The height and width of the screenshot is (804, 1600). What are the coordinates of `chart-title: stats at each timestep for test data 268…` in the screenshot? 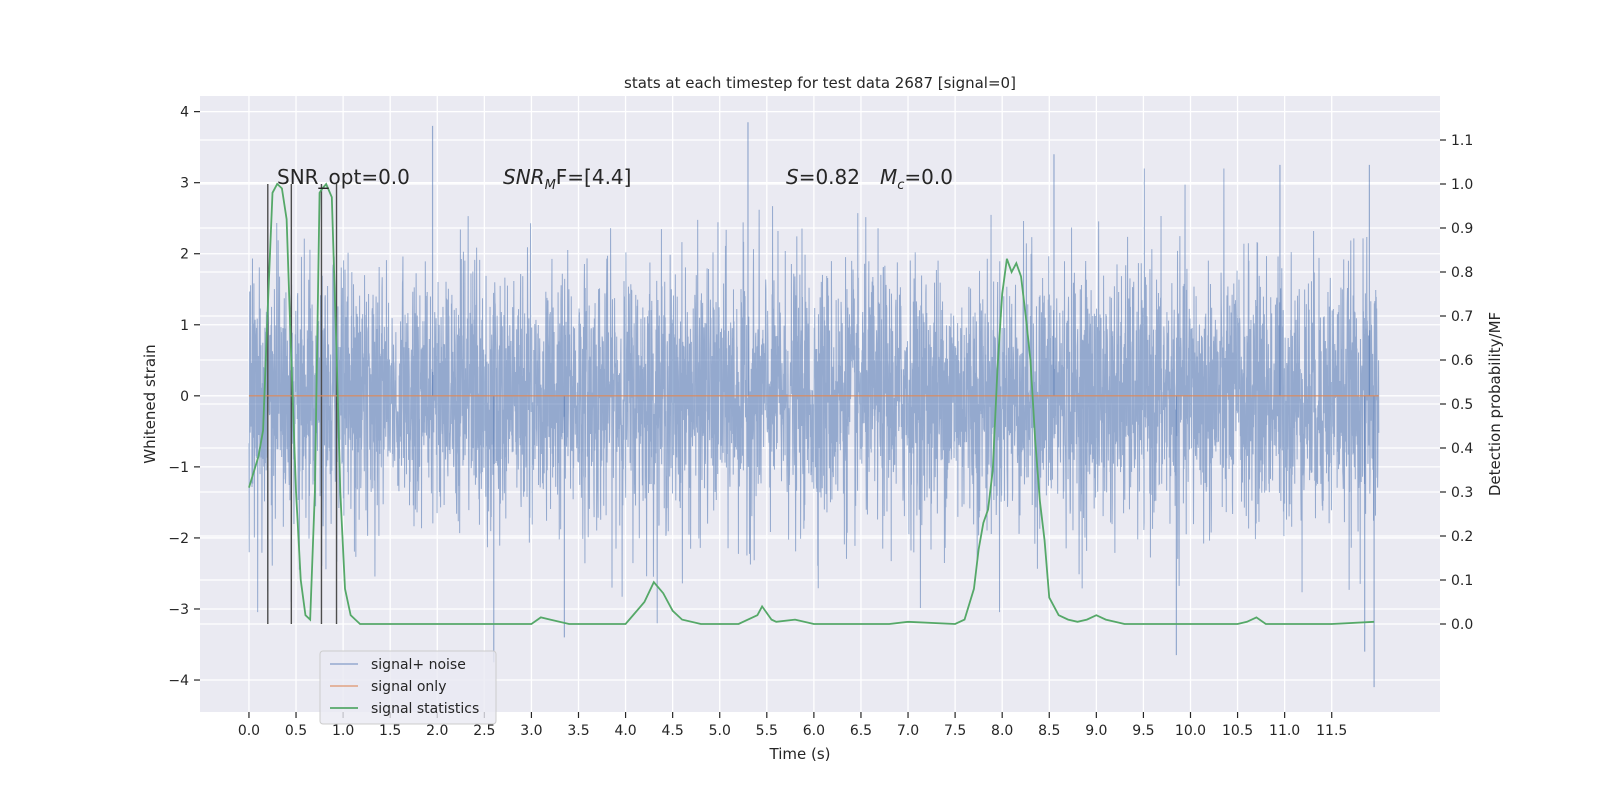 It's located at (820, 83).